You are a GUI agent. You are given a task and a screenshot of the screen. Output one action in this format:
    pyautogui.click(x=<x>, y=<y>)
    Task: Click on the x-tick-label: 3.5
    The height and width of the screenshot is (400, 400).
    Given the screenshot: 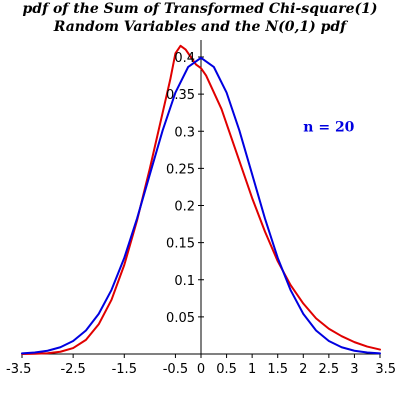 What is the action you would take?
    pyautogui.click(x=385, y=369)
    